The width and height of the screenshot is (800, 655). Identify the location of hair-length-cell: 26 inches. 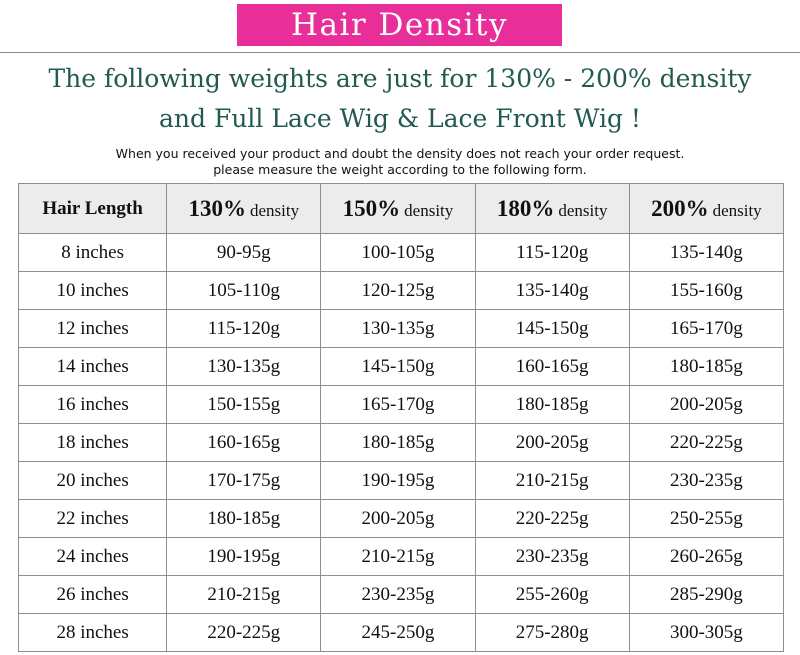
(92, 594).